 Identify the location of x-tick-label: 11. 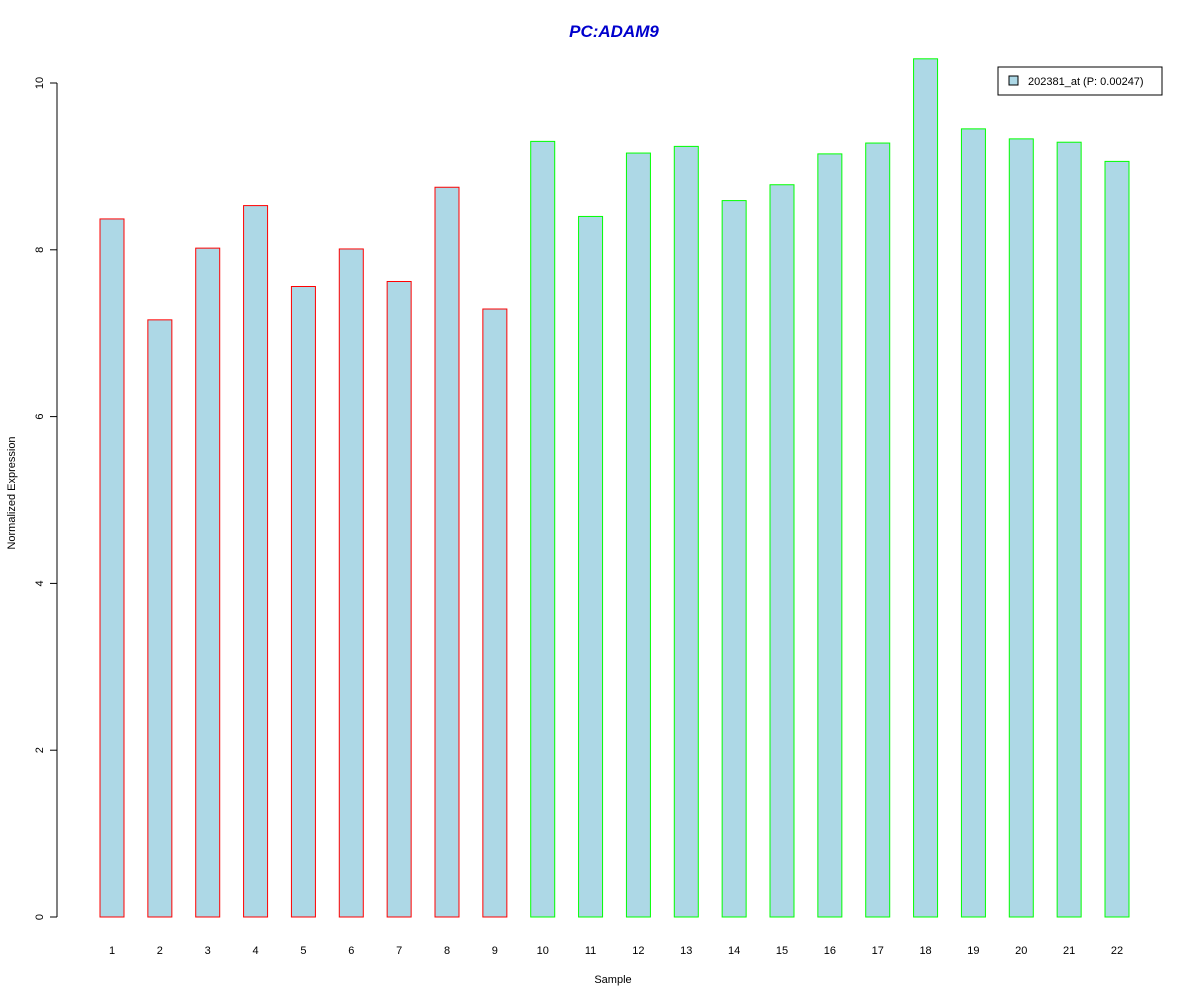
(590, 951).